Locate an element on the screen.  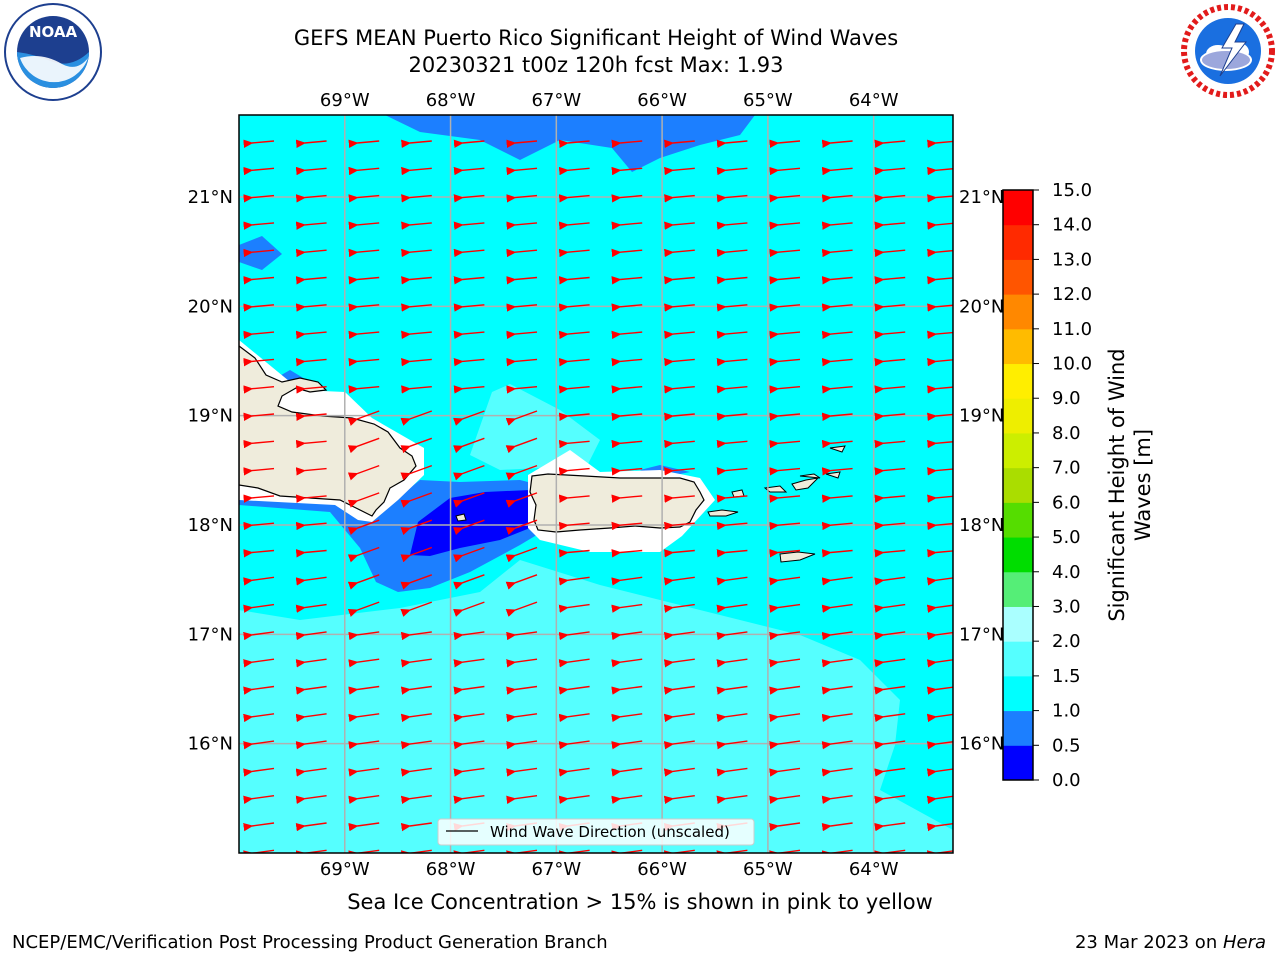
lat-label-right: 17°N is located at coordinates (981, 634).